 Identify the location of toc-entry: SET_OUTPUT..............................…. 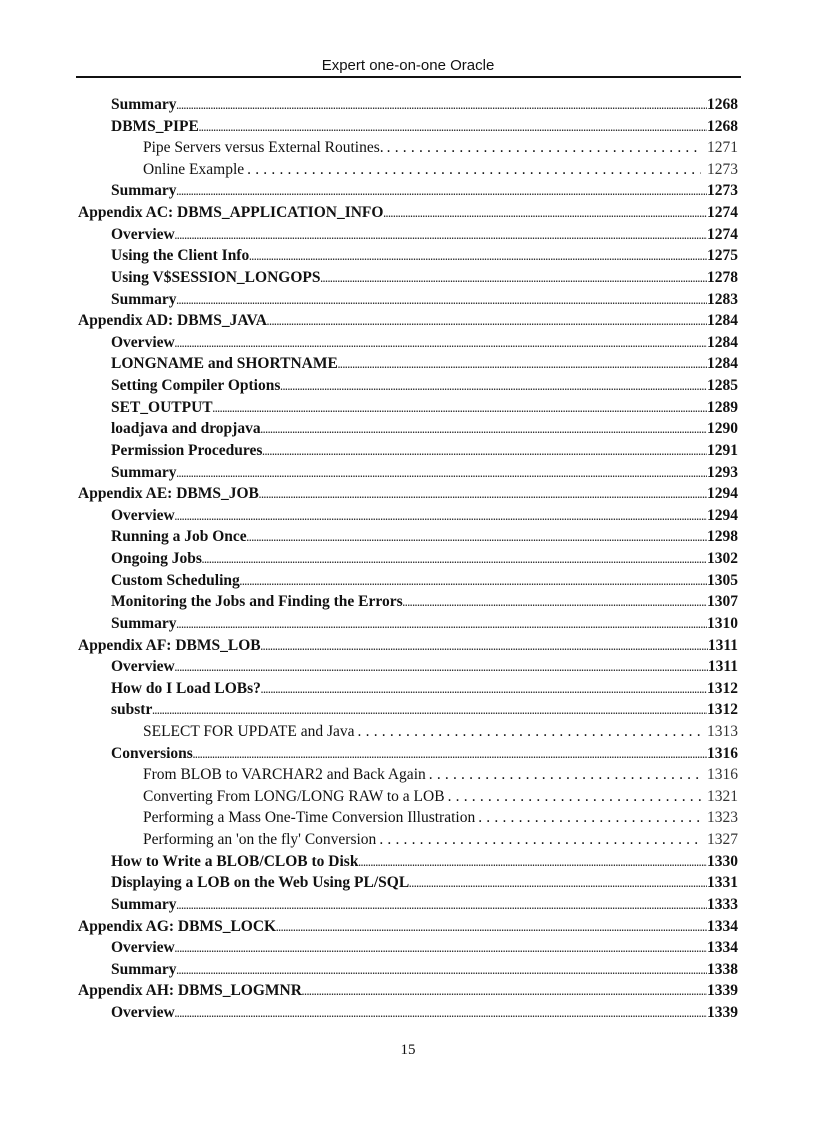
(424, 409).